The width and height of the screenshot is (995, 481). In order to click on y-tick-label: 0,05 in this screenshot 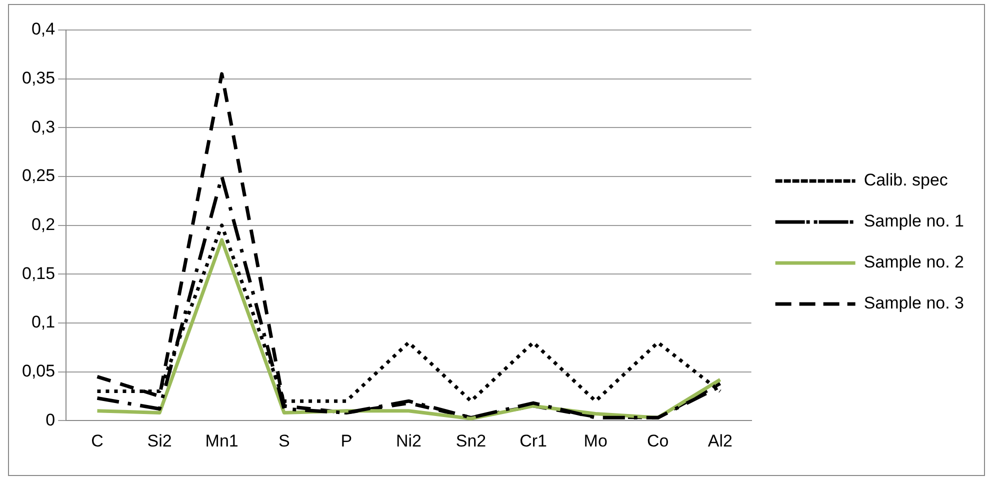, I will do `click(39, 370)`.